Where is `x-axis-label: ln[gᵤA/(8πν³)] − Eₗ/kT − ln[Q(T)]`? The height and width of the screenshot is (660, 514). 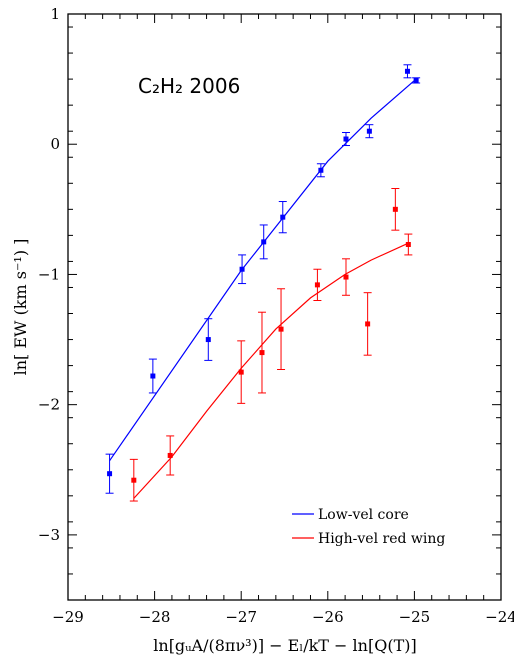
x-axis-label: ln[gᵤA/(8πν³)] − Eₗ/kT − ln[Q(T)] is located at coordinates (284, 645).